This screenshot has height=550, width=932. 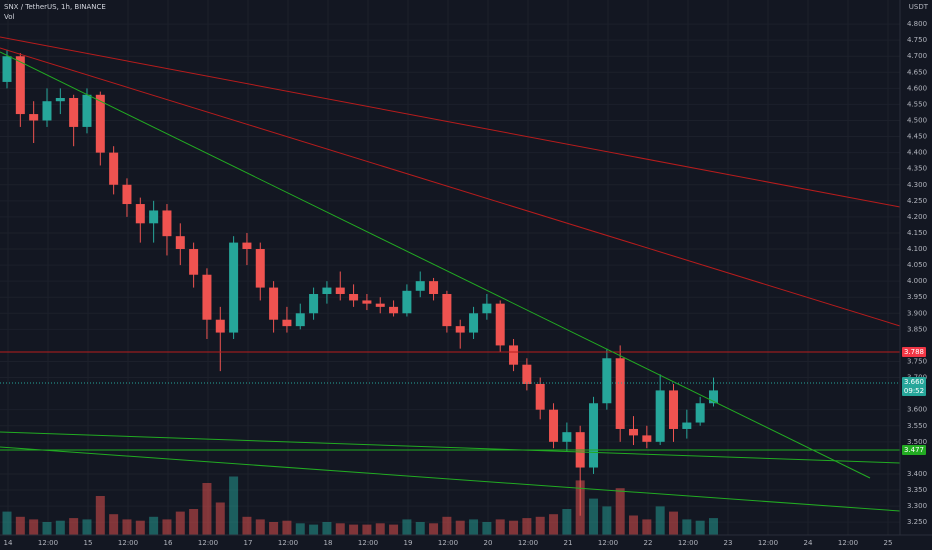 What do you see at coordinates (917, 185) in the screenshot?
I see `y-tick-label: 4.300` at bounding box center [917, 185].